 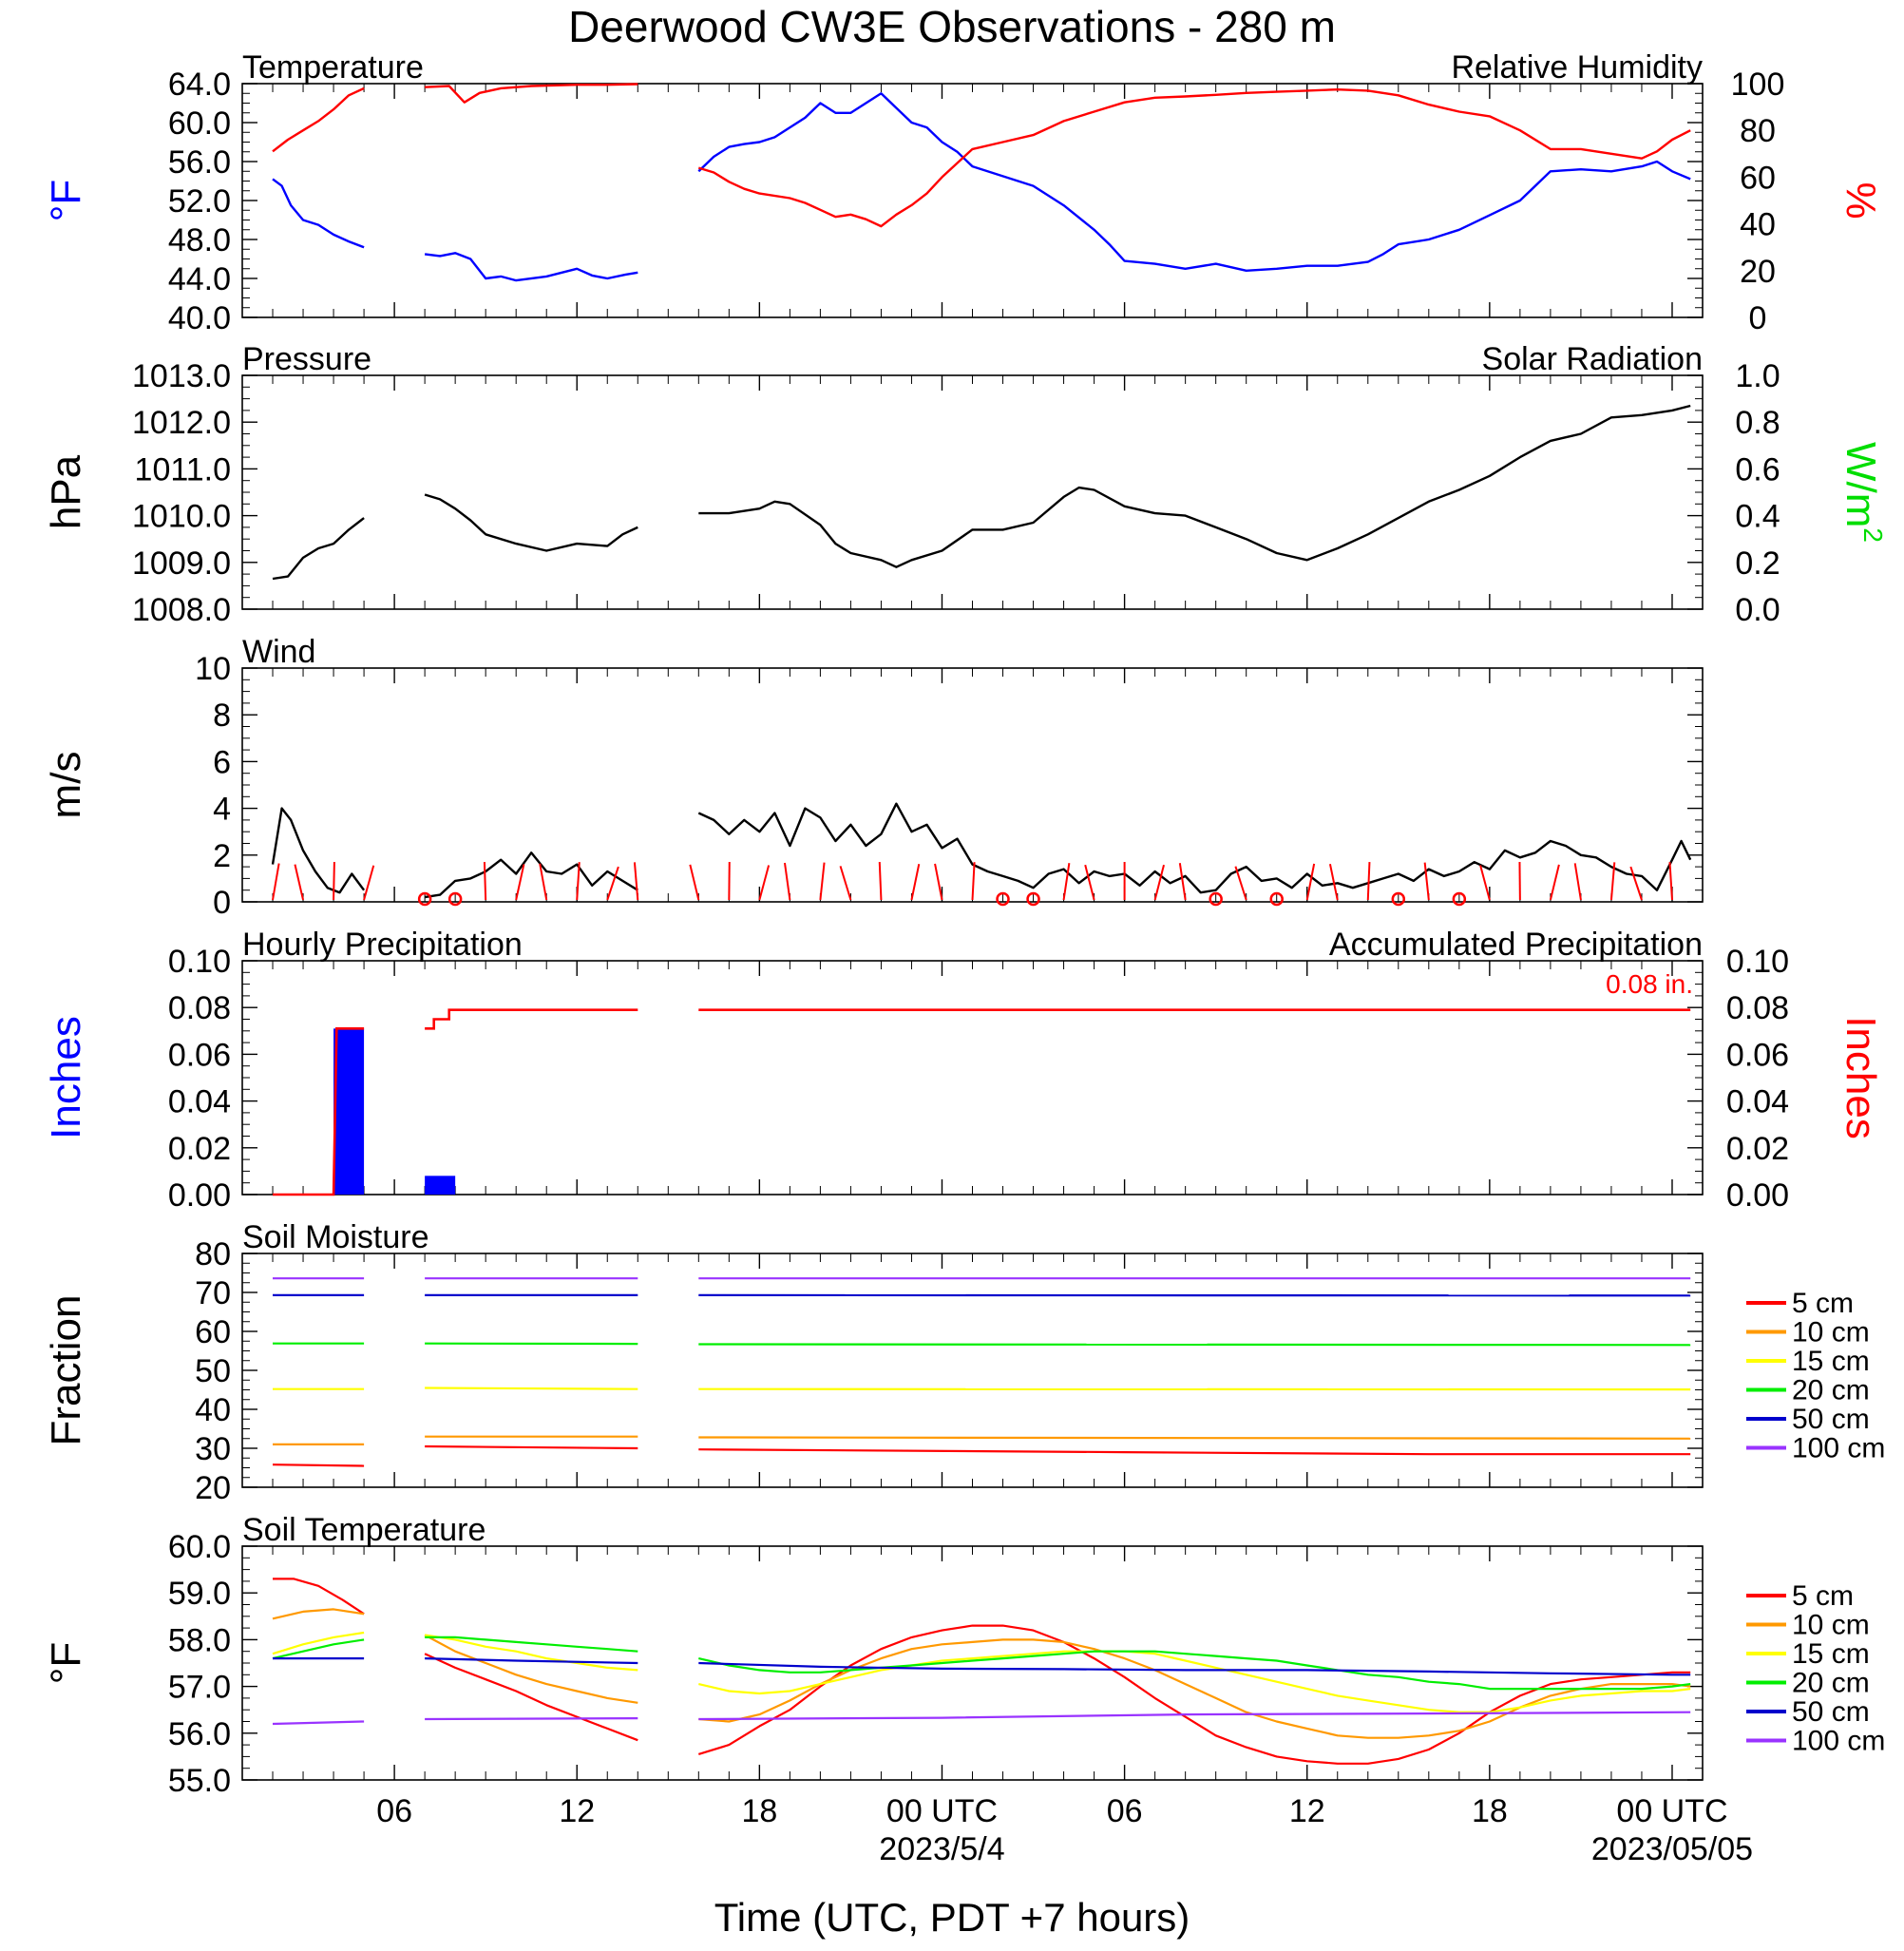 I want to click on y-tick-label: 10, so click(x=213, y=669).